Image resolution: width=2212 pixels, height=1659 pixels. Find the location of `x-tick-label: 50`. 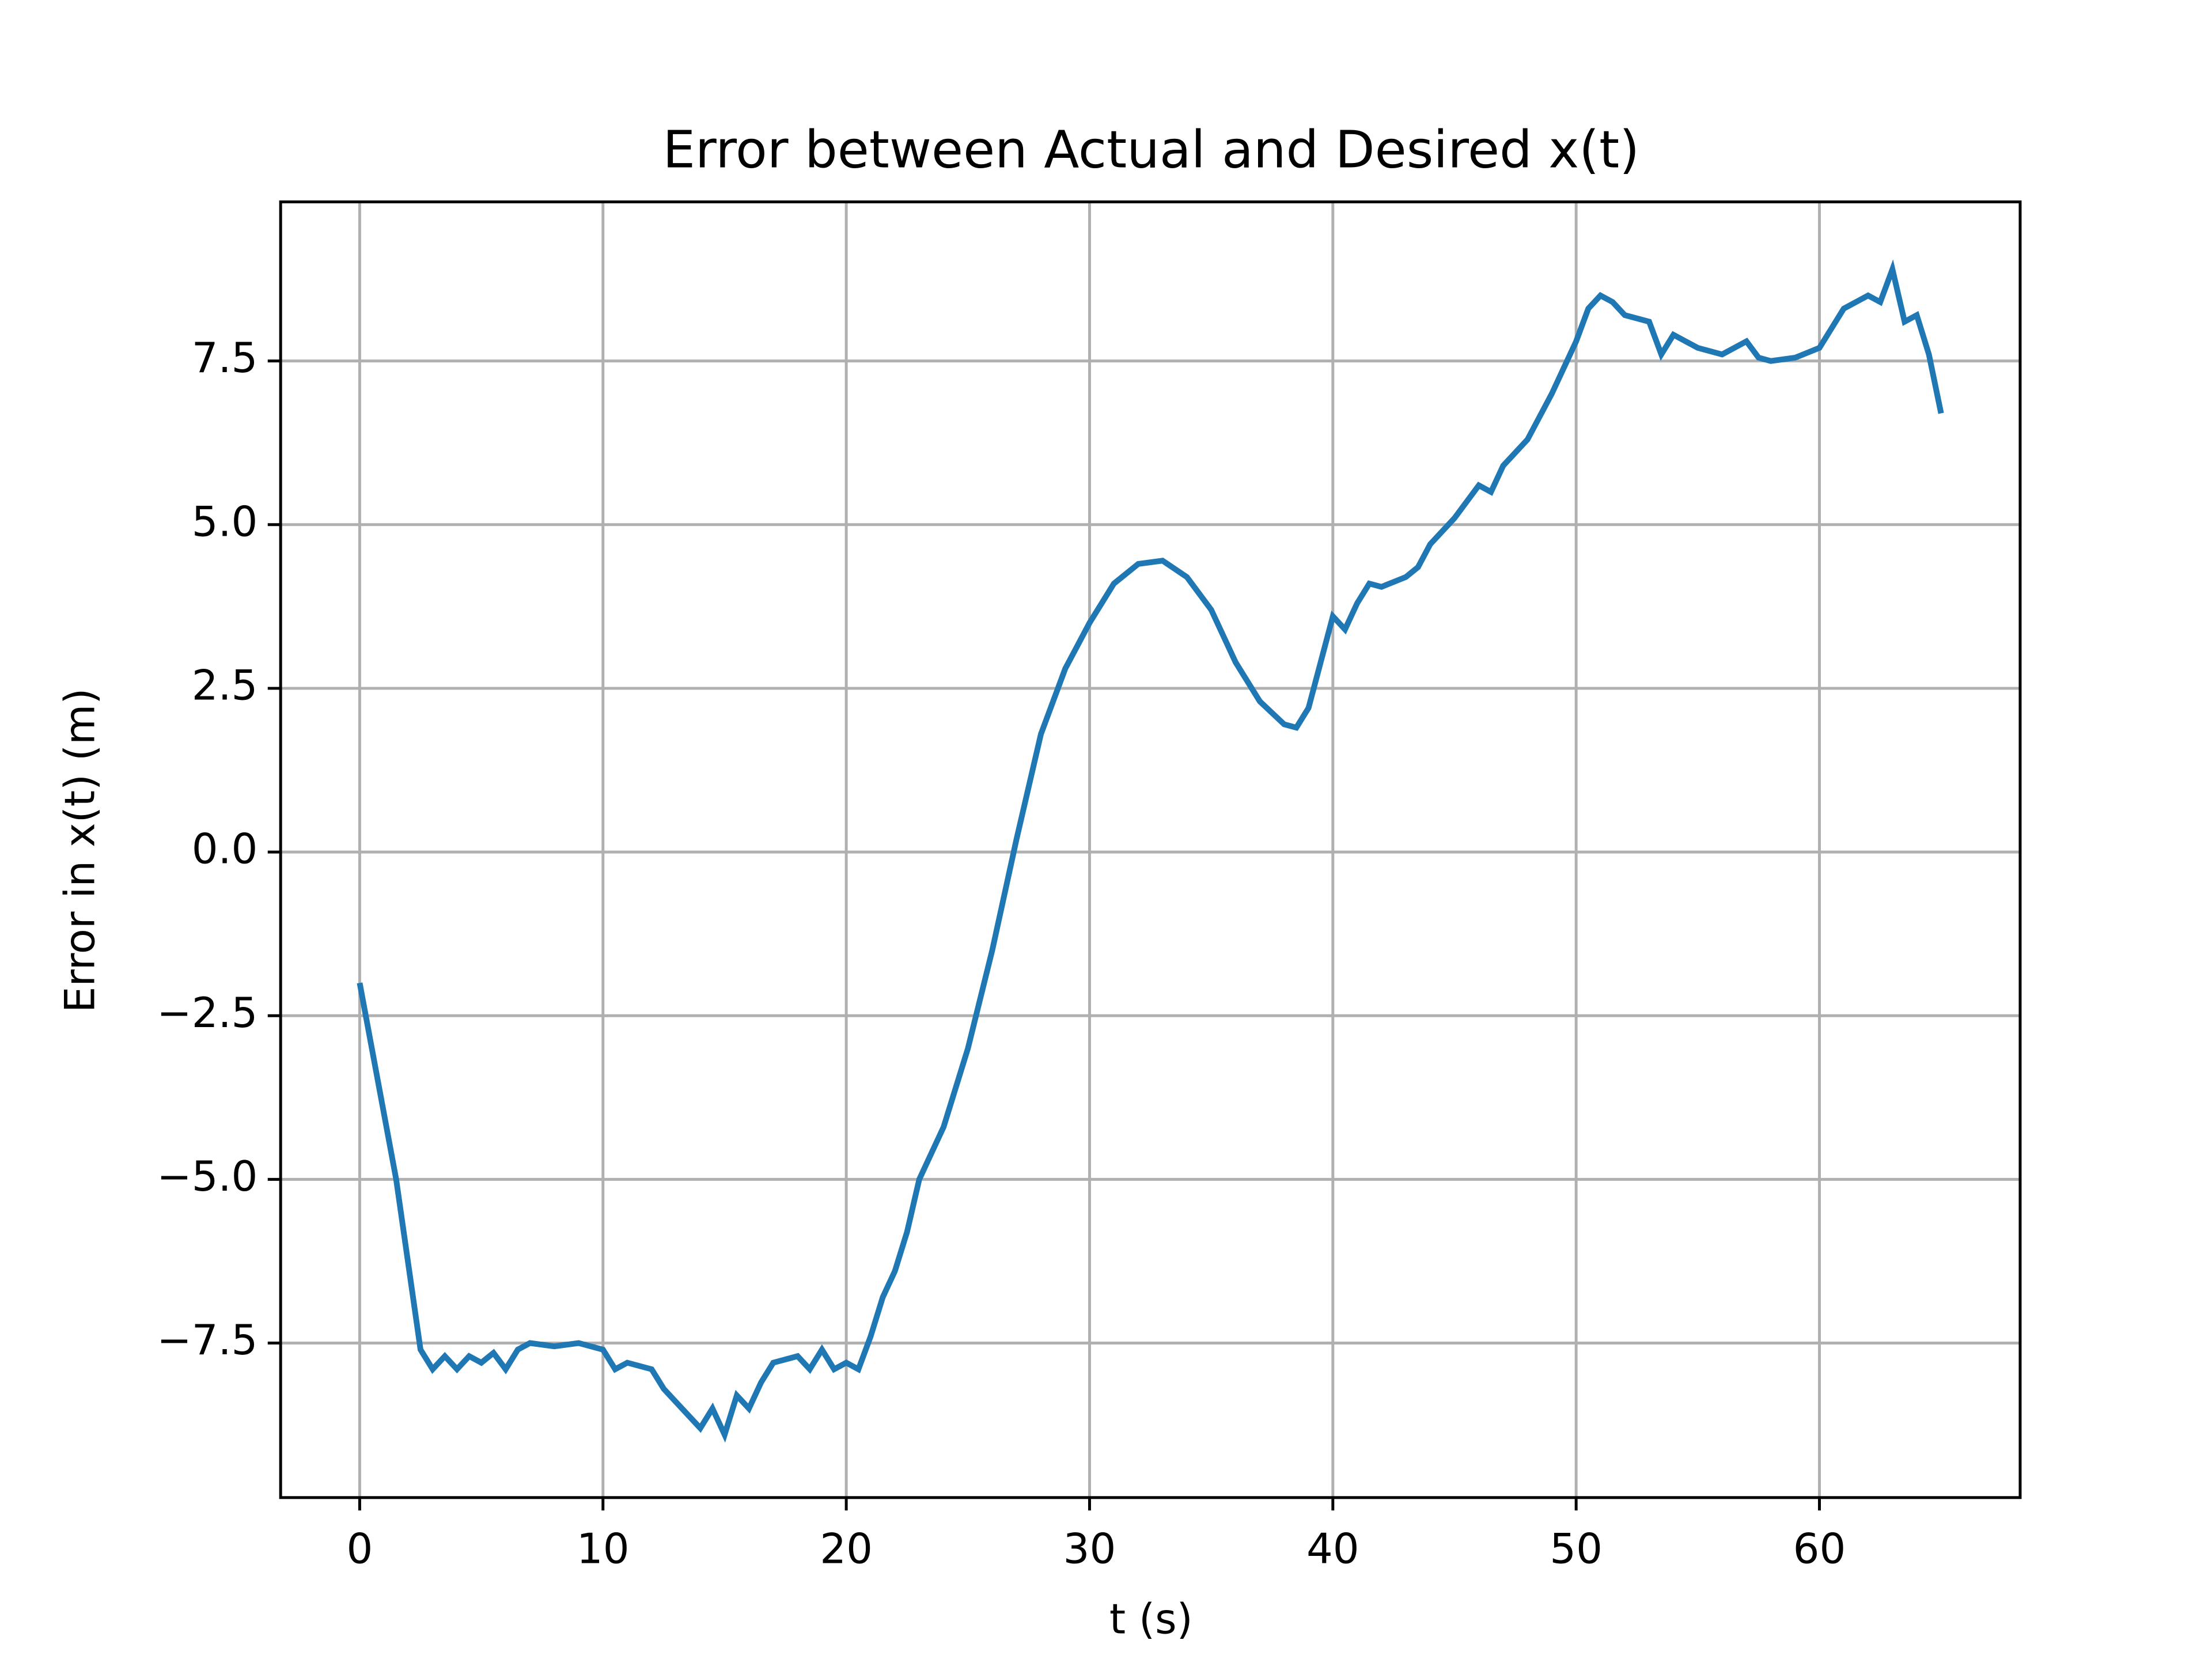

x-tick-label: 50 is located at coordinates (1576, 1549).